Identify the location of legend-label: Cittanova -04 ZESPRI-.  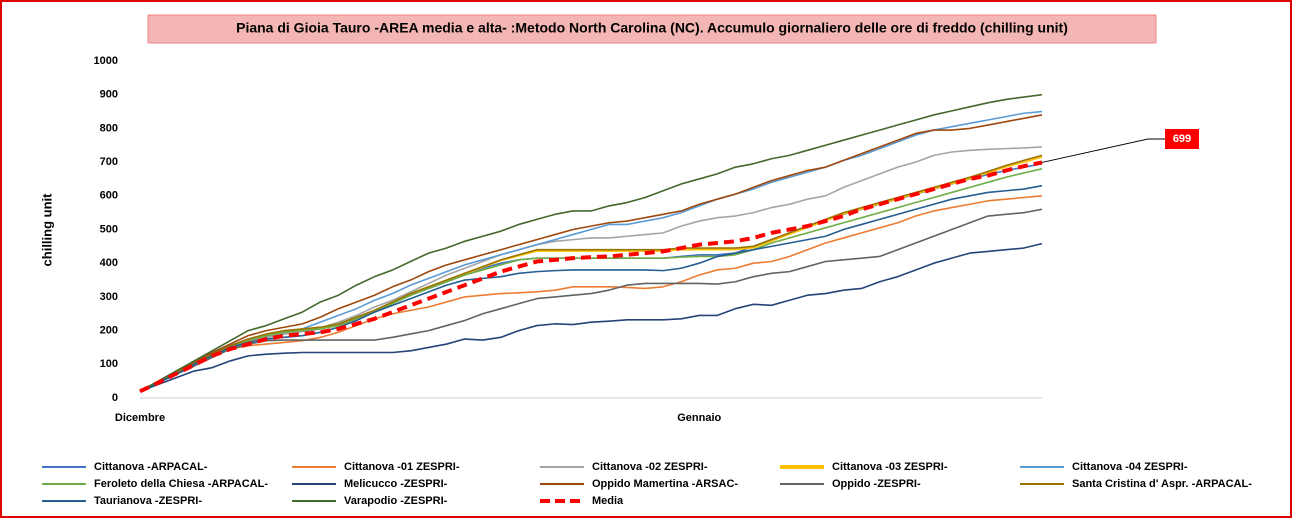
(1130, 467).